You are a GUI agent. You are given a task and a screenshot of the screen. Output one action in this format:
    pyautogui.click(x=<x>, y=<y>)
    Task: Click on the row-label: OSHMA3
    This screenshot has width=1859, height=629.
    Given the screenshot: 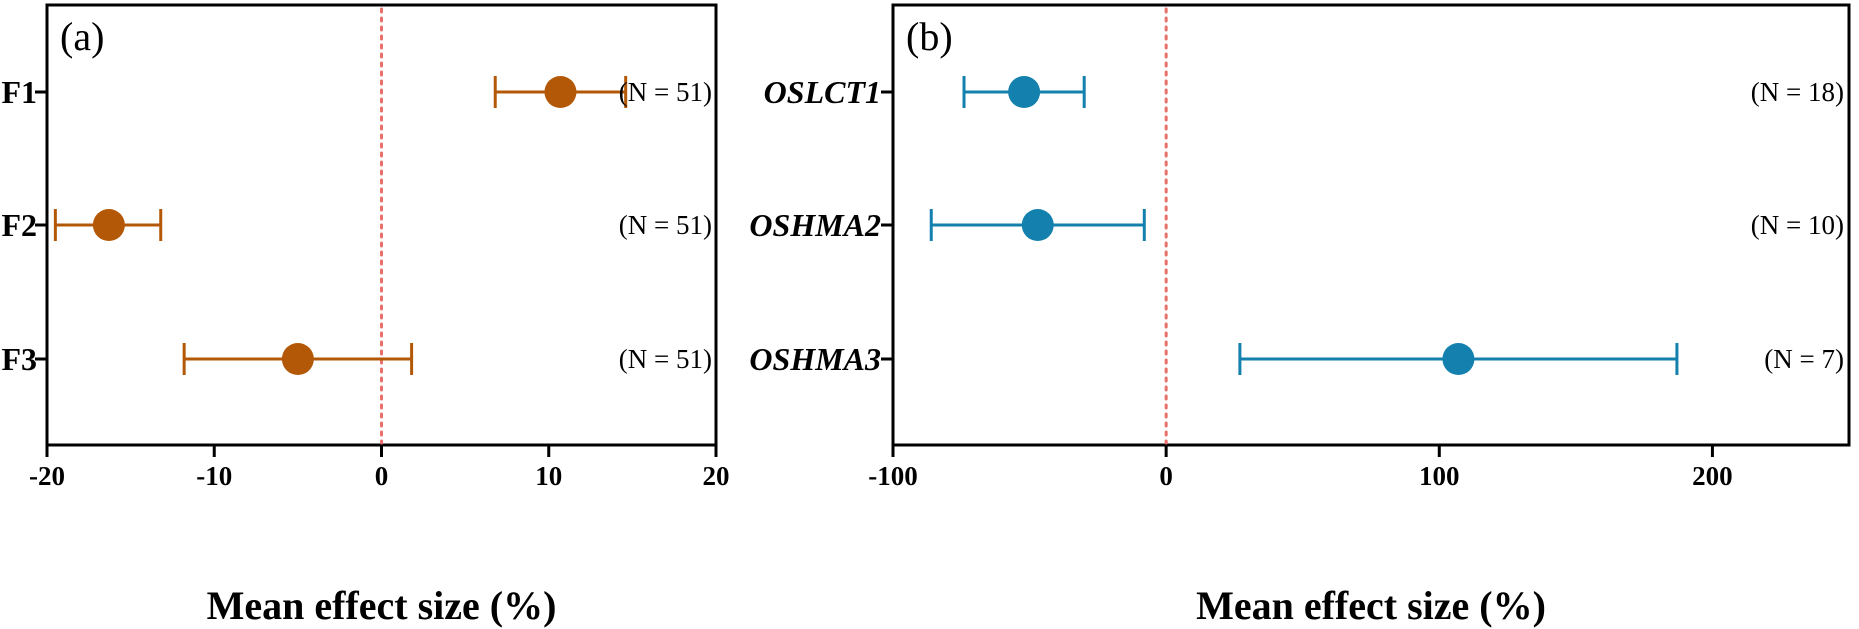 What is the action you would take?
    pyautogui.click(x=815, y=359)
    